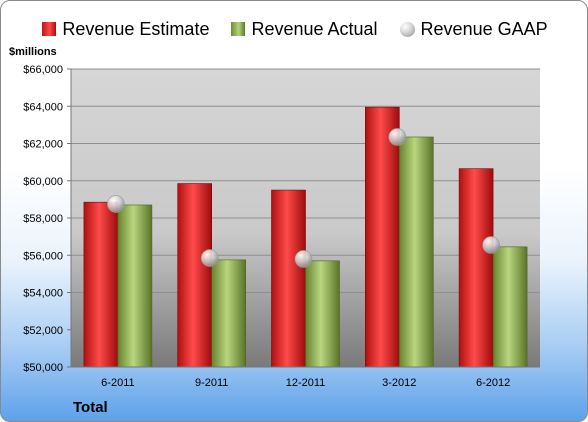  Describe the element at coordinates (484, 28) in the screenshot. I see `legend-label-revenue-gaap: Revenue GAAP` at that location.